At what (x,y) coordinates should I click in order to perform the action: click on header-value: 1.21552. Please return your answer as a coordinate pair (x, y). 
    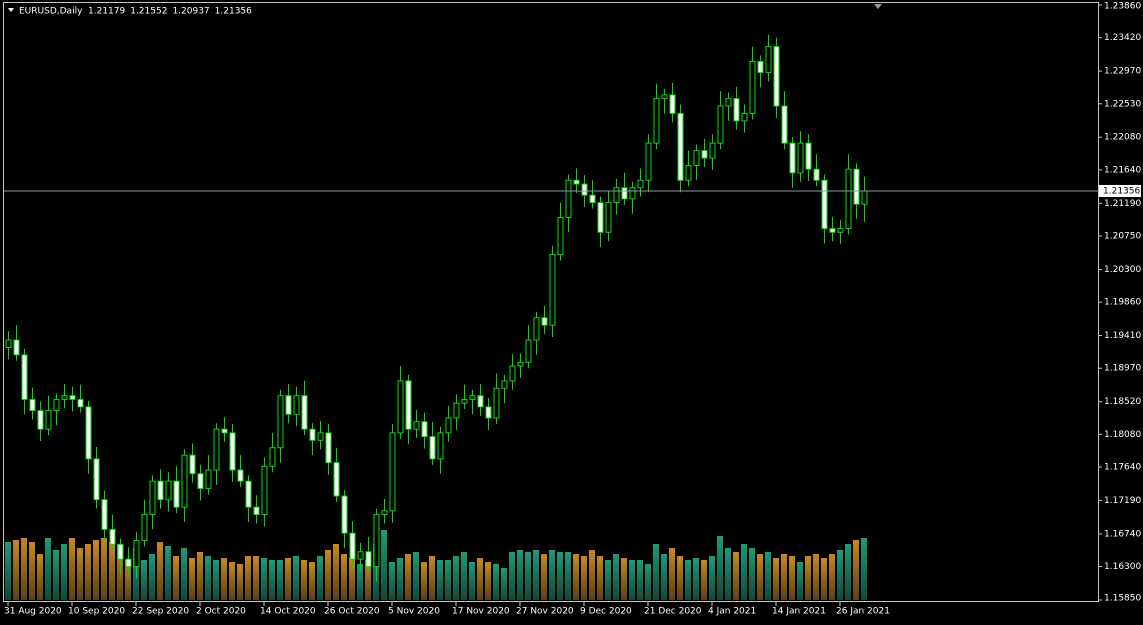
    Looking at the image, I should click on (148, 12).